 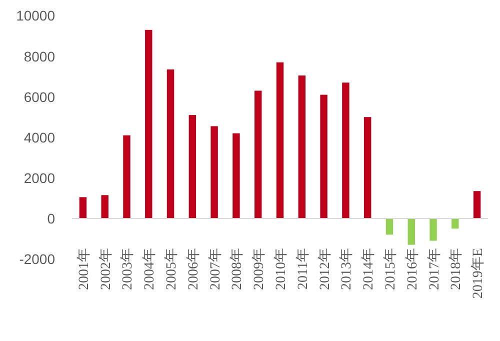 What do you see at coordinates (193, 269) in the screenshot?
I see `x-tick-label: 2006年` at bounding box center [193, 269].